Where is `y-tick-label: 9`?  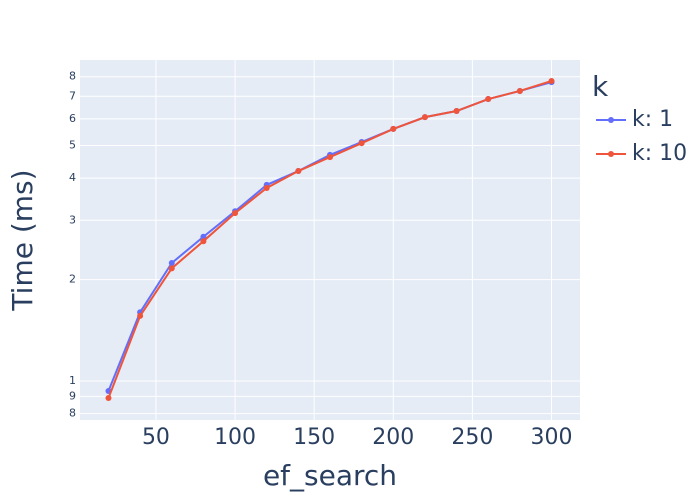 y-tick-label: 9 is located at coordinates (72, 395).